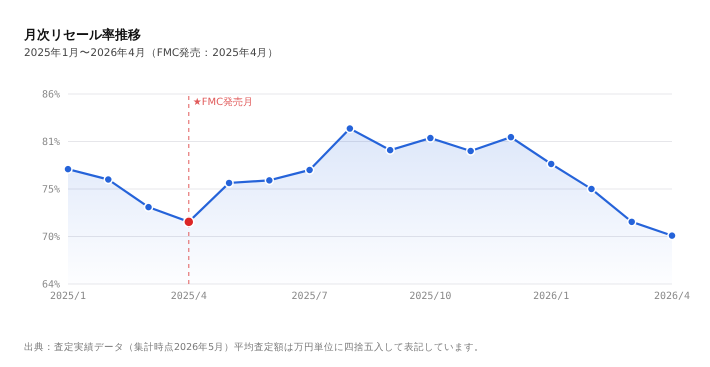 Image resolution: width=710 pixels, height=367 pixels. I want to click on x-tick-label: 2025/1, so click(68, 296).